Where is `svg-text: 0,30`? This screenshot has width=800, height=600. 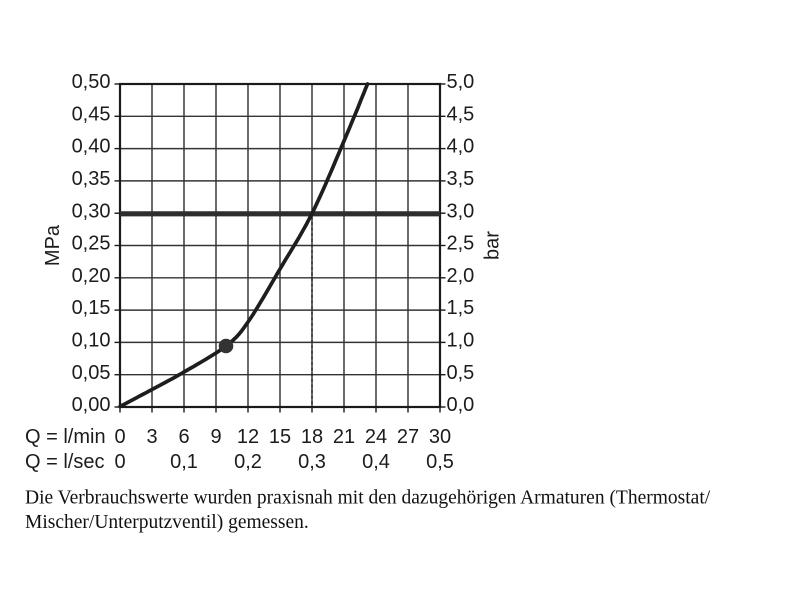
svg-text: 0,30 is located at coordinates (91, 211).